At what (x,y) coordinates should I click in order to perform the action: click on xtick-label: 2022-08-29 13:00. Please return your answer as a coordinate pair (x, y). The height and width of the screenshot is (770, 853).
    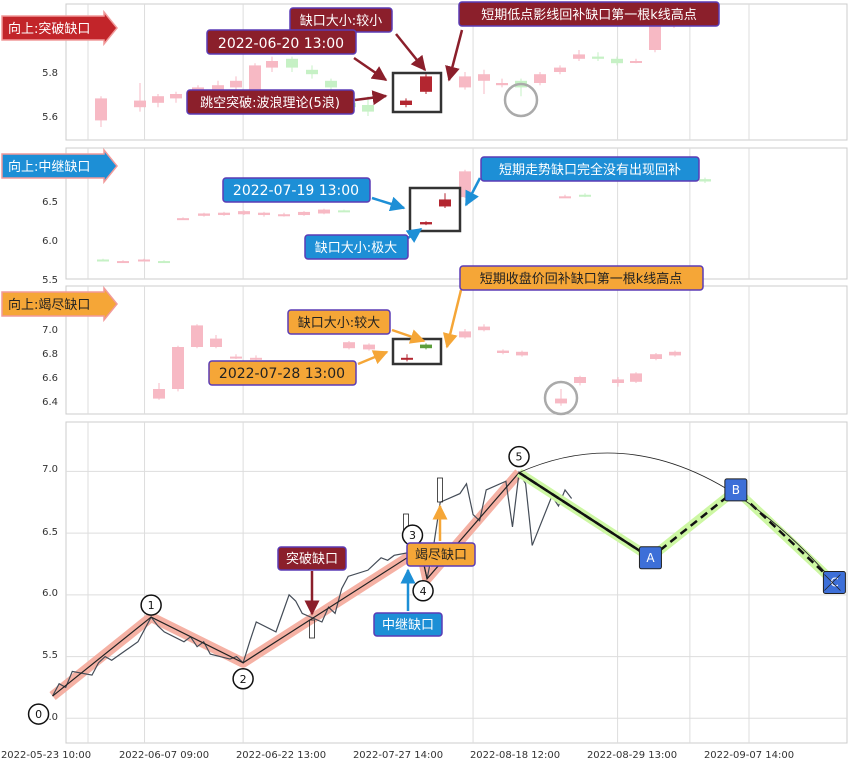
    Looking at the image, I should click on (632, 755).